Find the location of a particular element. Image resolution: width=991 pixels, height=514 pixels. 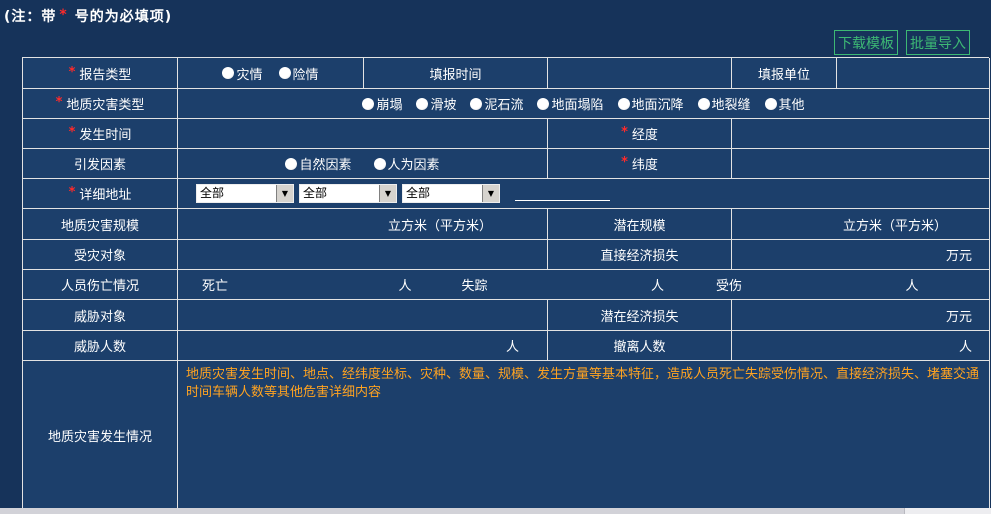

city-select: 全部 ▼ is located at coordinates (348, 193).